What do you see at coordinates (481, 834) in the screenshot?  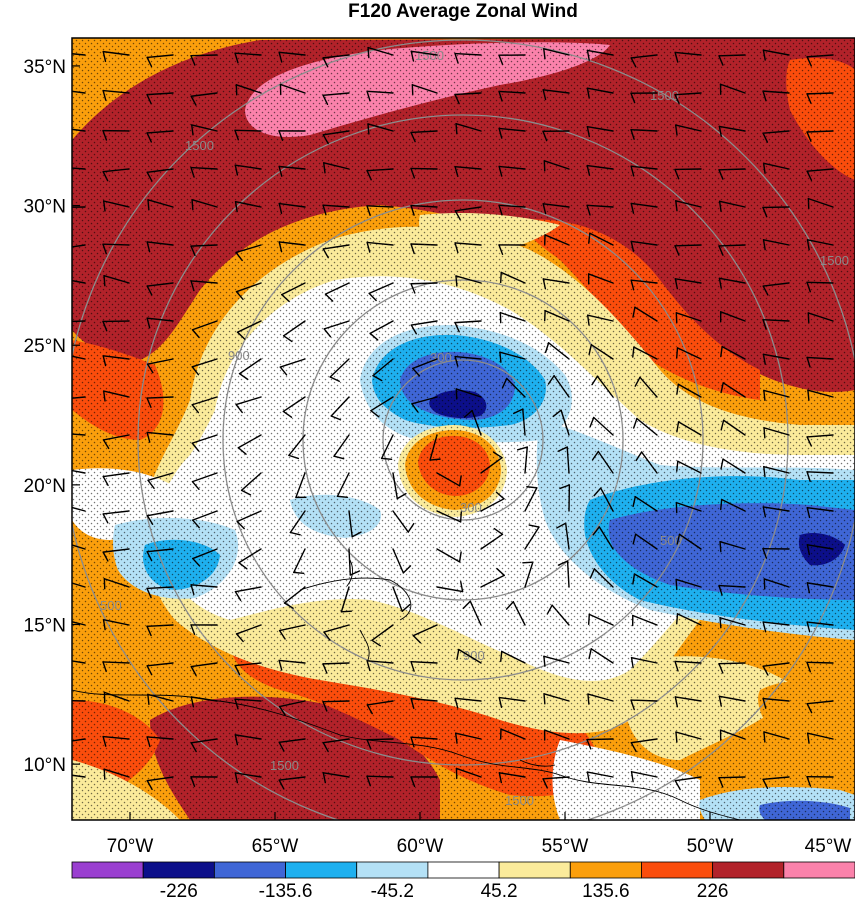 I see `longitude-axis: 70°W 65°W 60°W 55°W 50°W 45°W` at bounding box center [481, 834].